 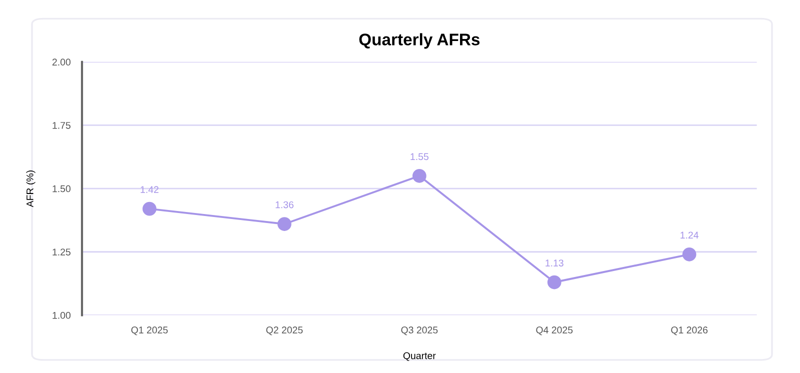 I want to click on data-label: 1.36, so click(x=285, y=204).